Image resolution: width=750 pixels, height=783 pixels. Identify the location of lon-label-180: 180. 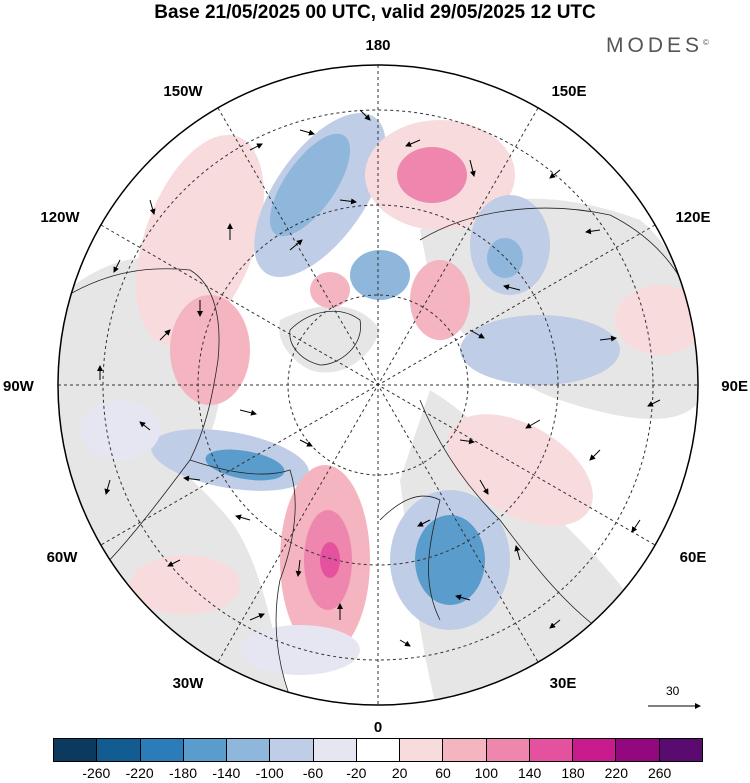
(377, 45).